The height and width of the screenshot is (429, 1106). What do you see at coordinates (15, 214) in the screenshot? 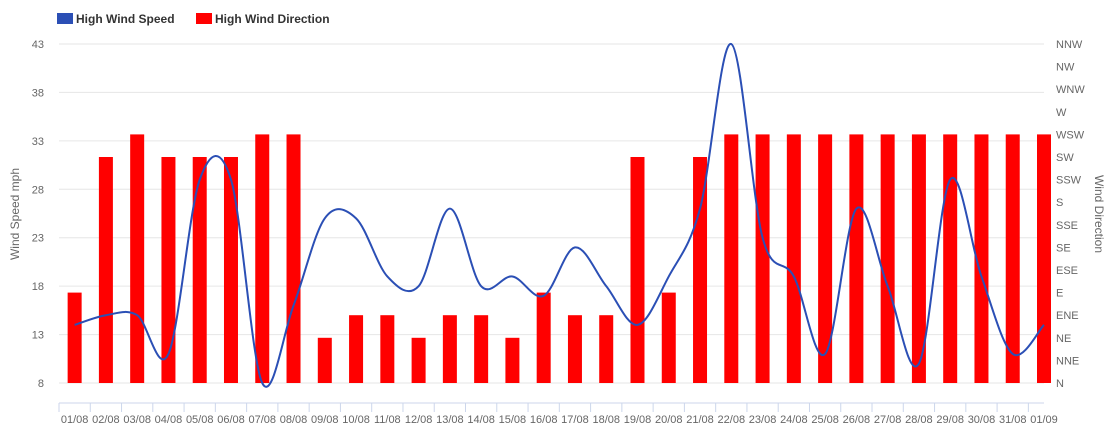
I see `y-axis-left-title: Wind Speed mph` at bounding box center [15, 214].